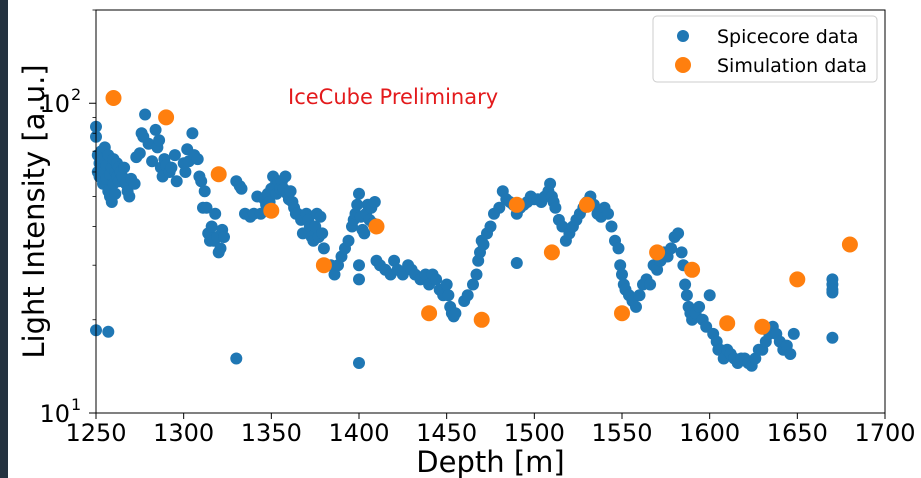 The image size is (921, 478). I want to click on x-tick-label: 1250, so click(95, 433).